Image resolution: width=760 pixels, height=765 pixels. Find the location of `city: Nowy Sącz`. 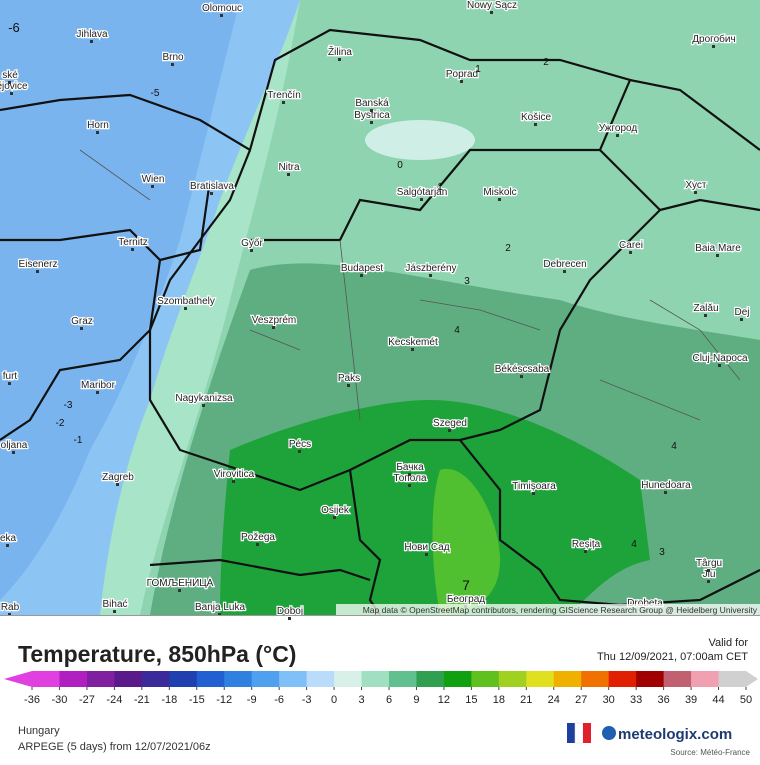

city: Nowy Sącz is located at coordinates (492, 5).